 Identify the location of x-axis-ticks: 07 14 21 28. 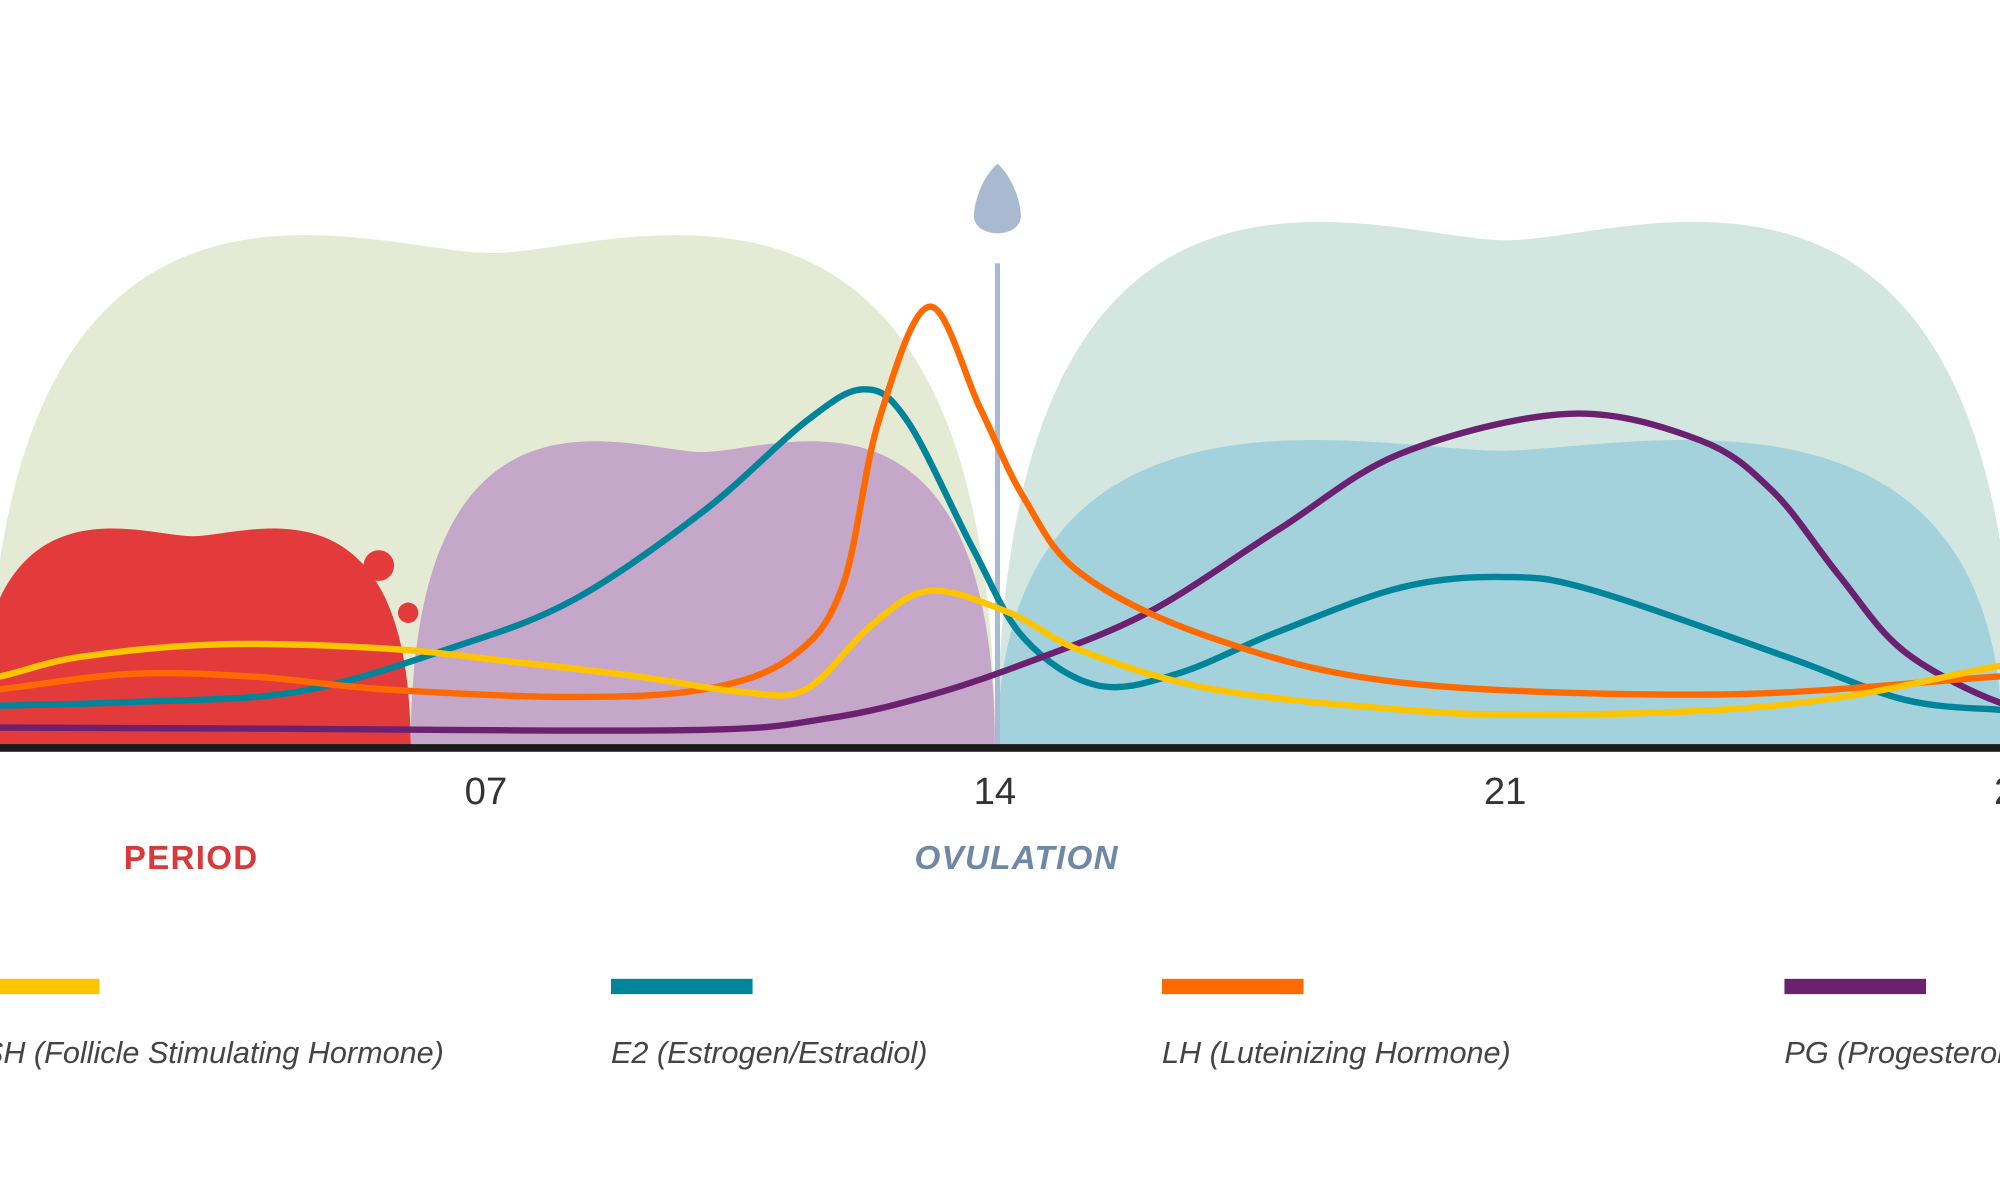
(1232, 791).